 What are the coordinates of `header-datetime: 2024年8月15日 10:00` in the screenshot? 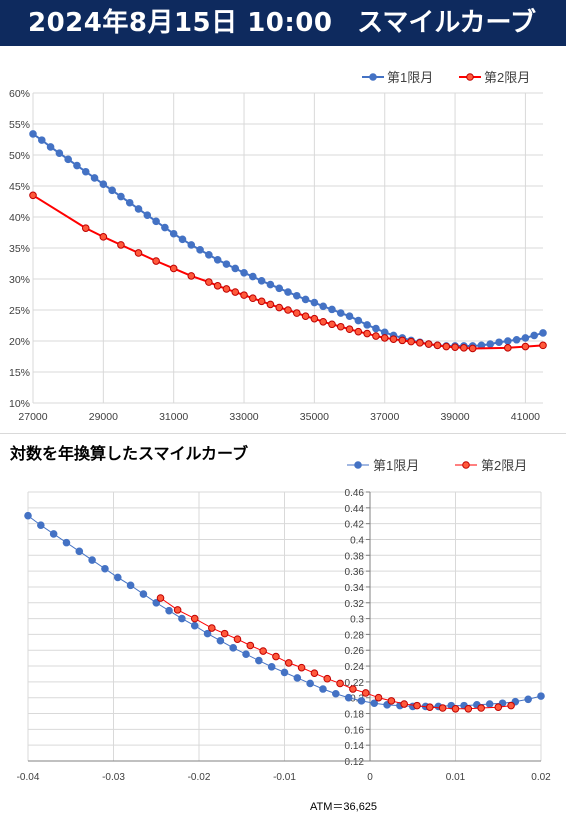 It's located at (180, 23).